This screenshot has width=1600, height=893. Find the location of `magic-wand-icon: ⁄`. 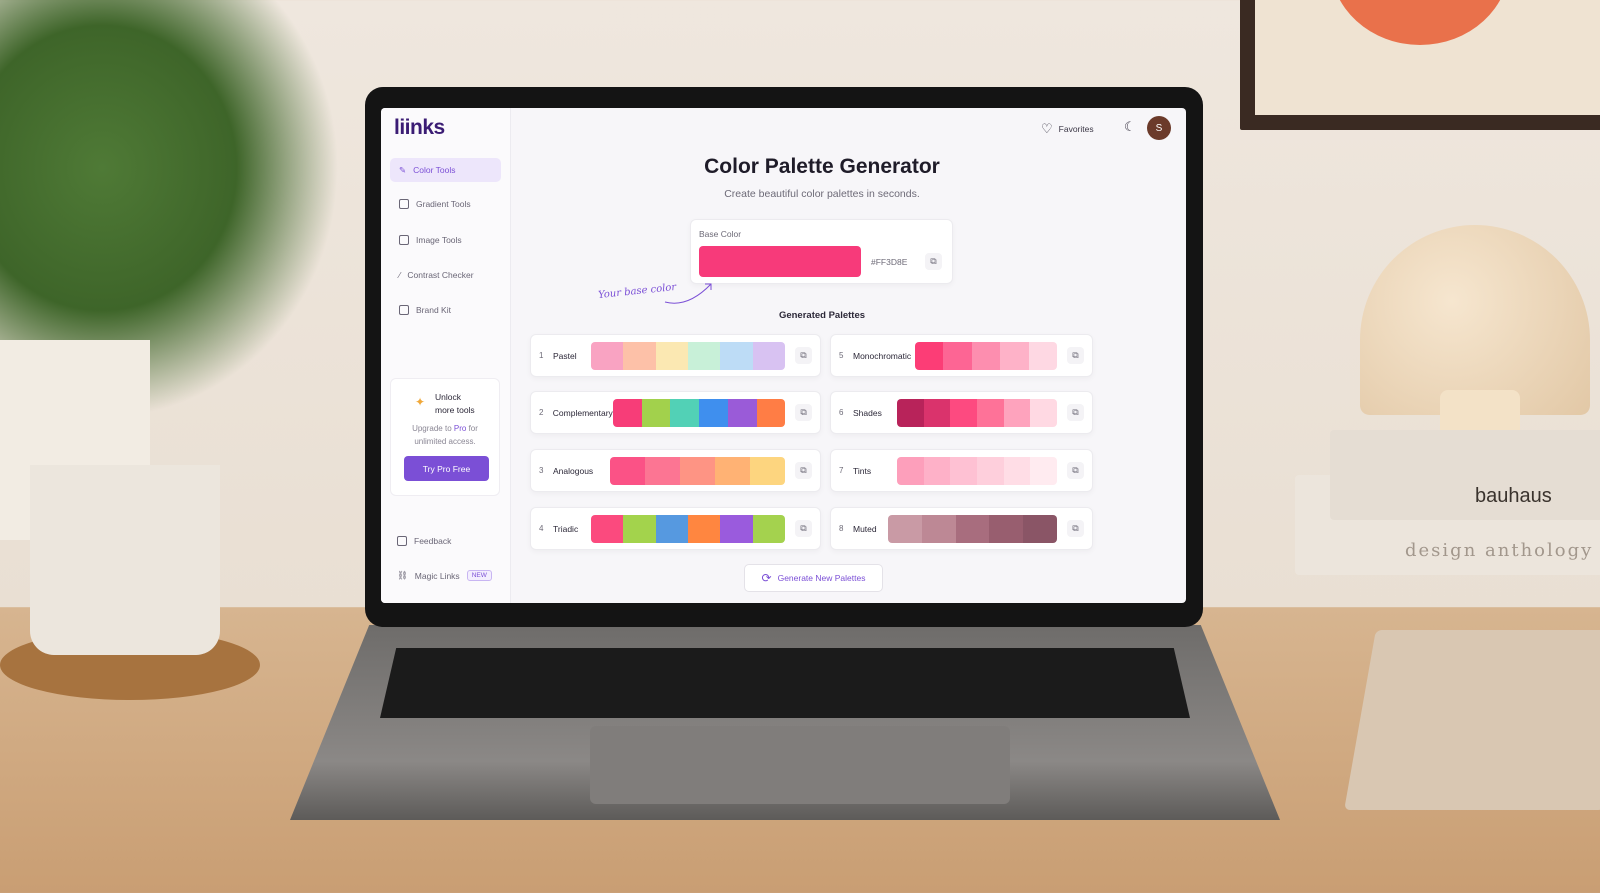

magic-wand-icon: ⁄ is located at coordinates (400, 275).